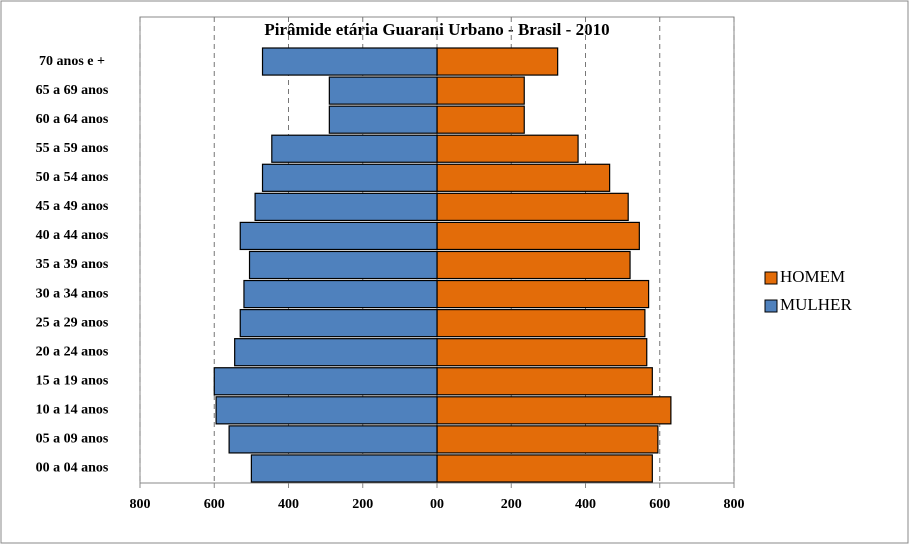  What do you see at coordinates (72, 439) in the screenshot?
I see `y-tick-label: 05 a 09 anos` at bounding box center [72, 439].